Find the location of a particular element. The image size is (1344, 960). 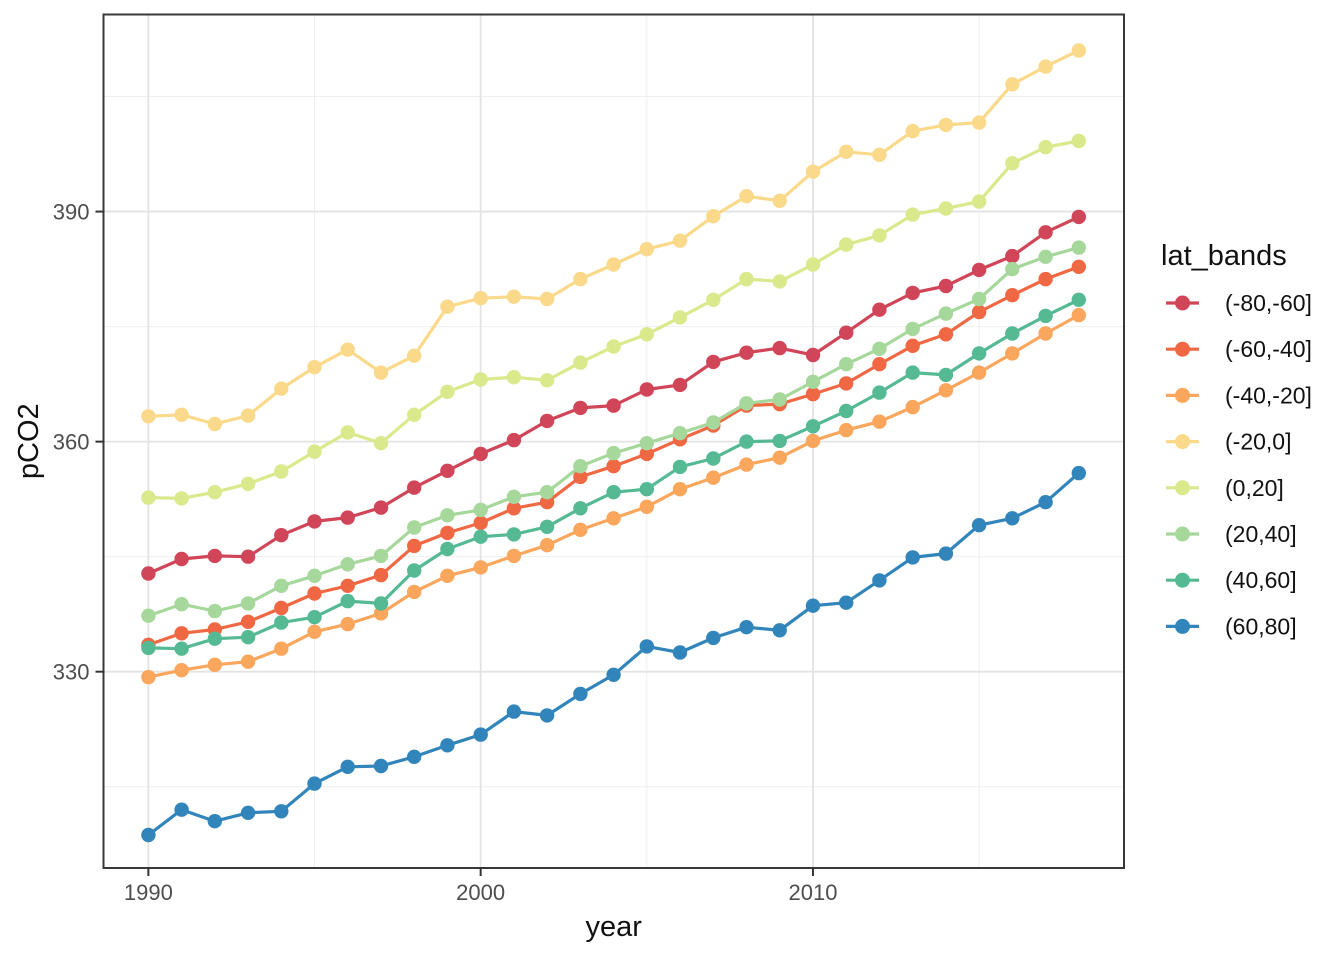

legend-entry-label: (-60,-40] is located at coordinates (1268, 349).